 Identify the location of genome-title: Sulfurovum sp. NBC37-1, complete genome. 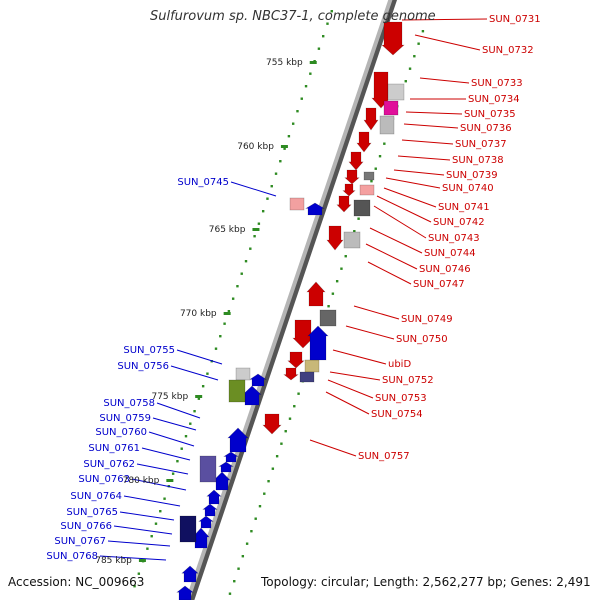
(293, 16).